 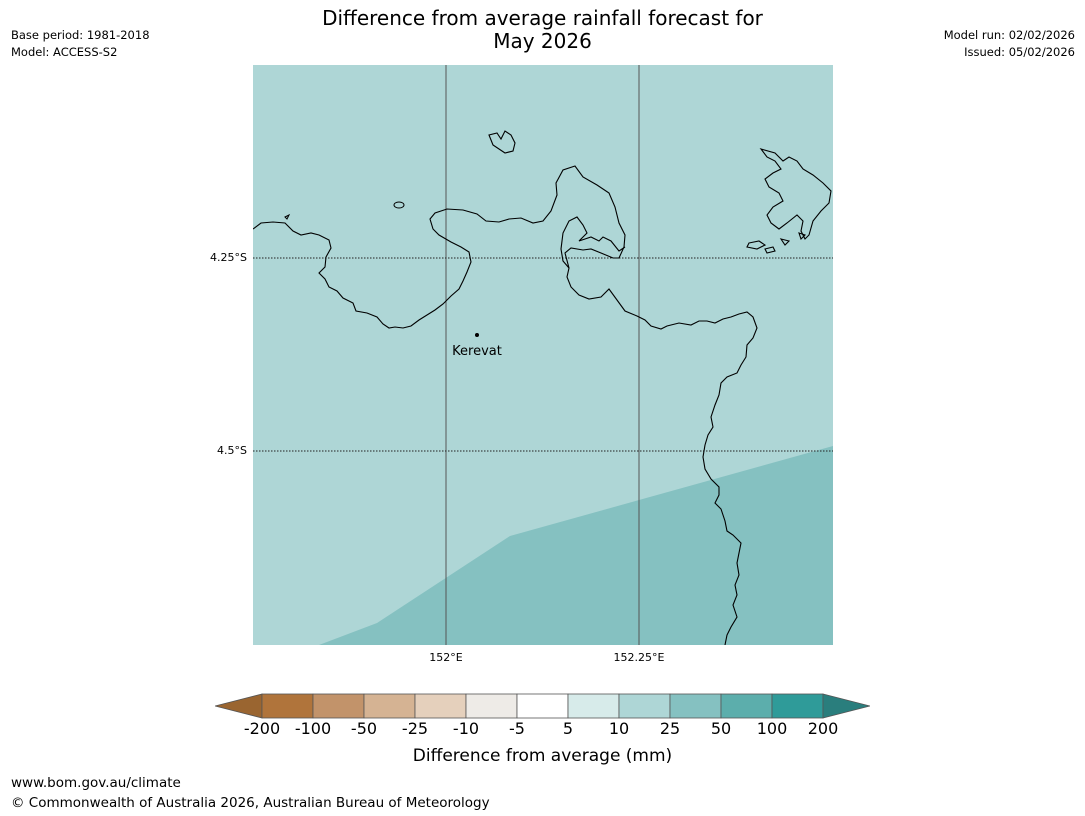 I want to click on kerevat-marker, so click(x=477, y=335).